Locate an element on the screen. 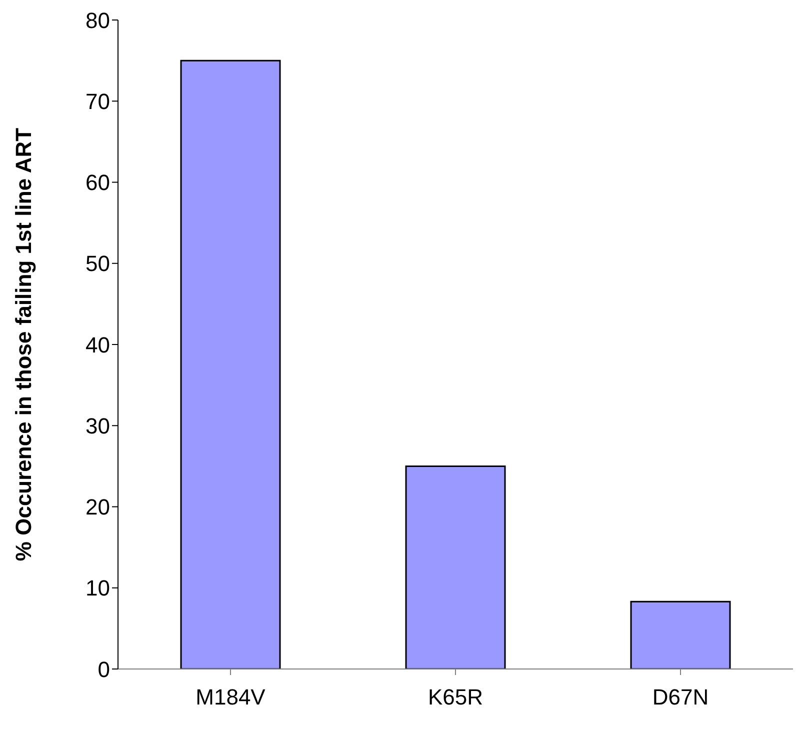 This screenshot has height=742, width=803. y-tick-label: 40 is located at coordinates (98, 345).